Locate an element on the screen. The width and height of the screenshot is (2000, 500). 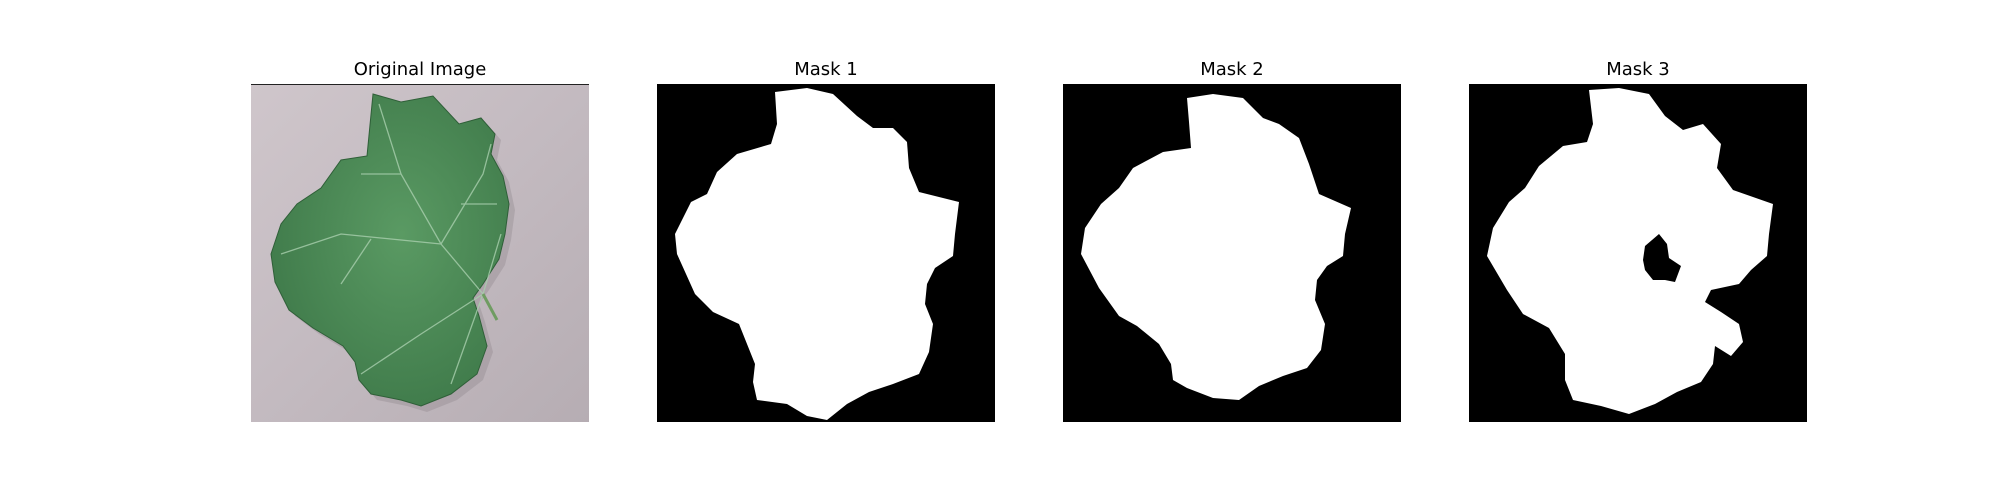
panel-title: Mask 3 is located at coordinates (1638, 69).